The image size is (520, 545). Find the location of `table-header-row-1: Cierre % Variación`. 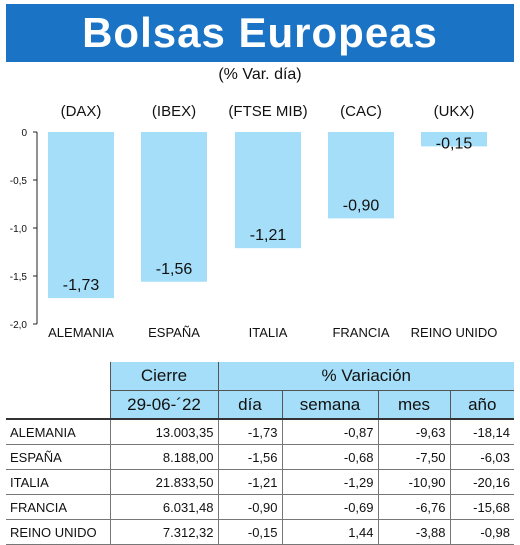

table-header-row-1: Cierre % Variación is located at coordinates (260, 376).